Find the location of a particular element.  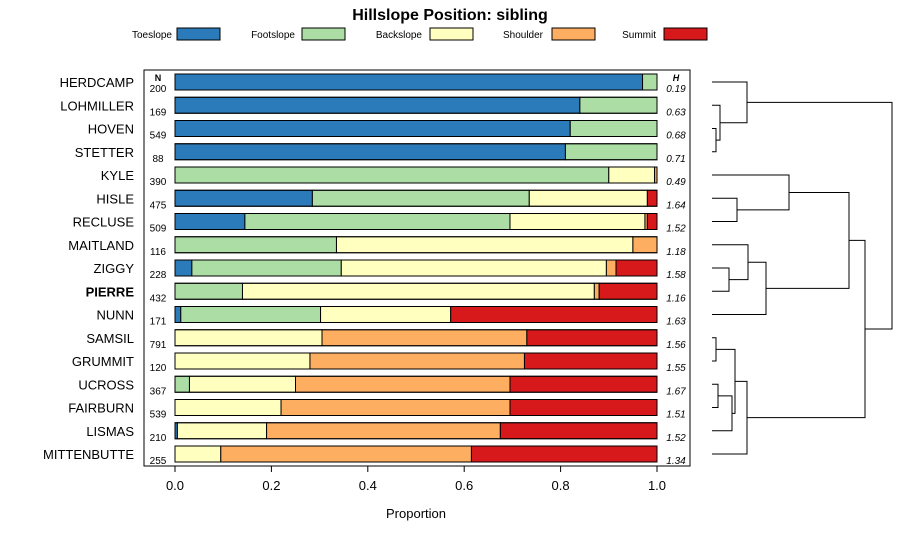

row-n: 171 is located at coordinates (158, 322).